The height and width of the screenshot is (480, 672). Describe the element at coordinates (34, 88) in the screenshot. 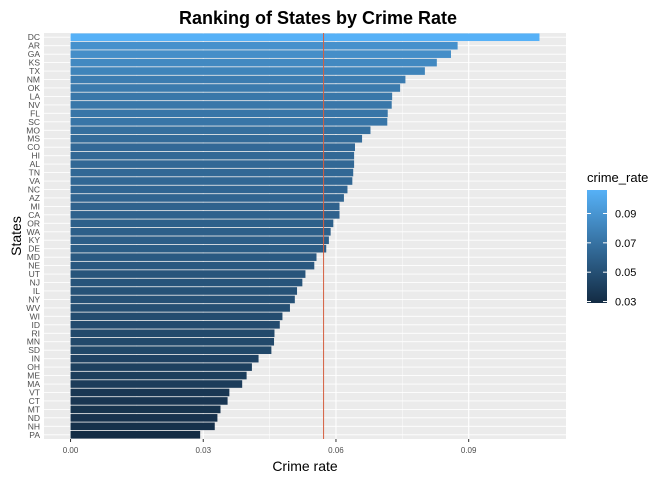

I see `y-tick-label: OK` at that location.